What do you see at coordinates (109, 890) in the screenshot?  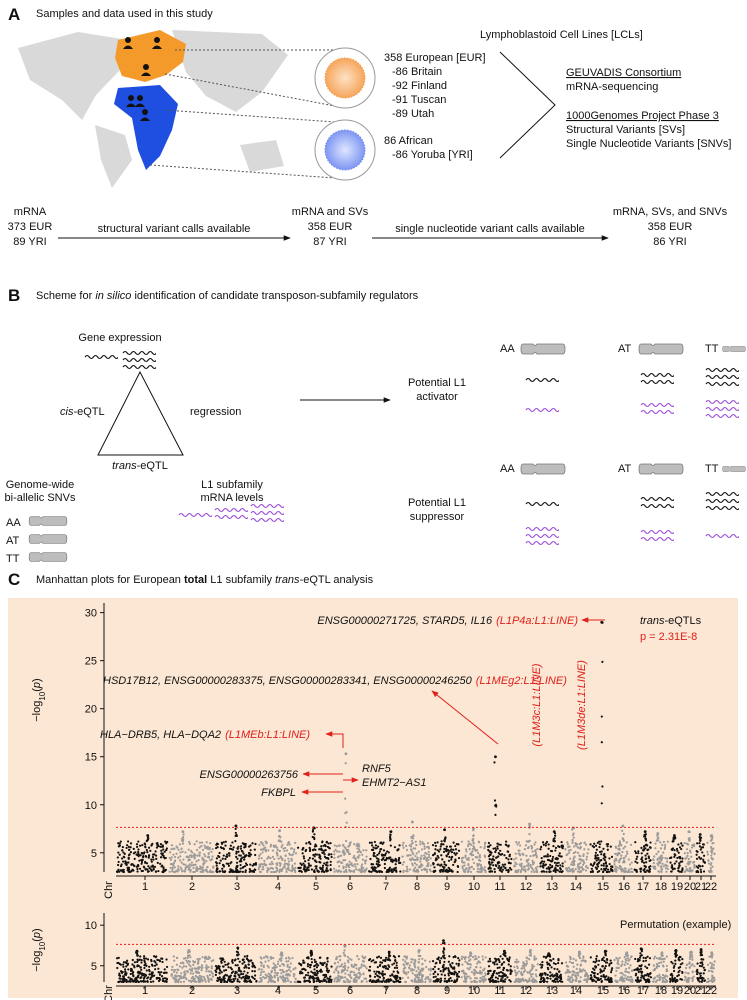 I see `x-axis-label: Chr` at bounding box center [109, 890].